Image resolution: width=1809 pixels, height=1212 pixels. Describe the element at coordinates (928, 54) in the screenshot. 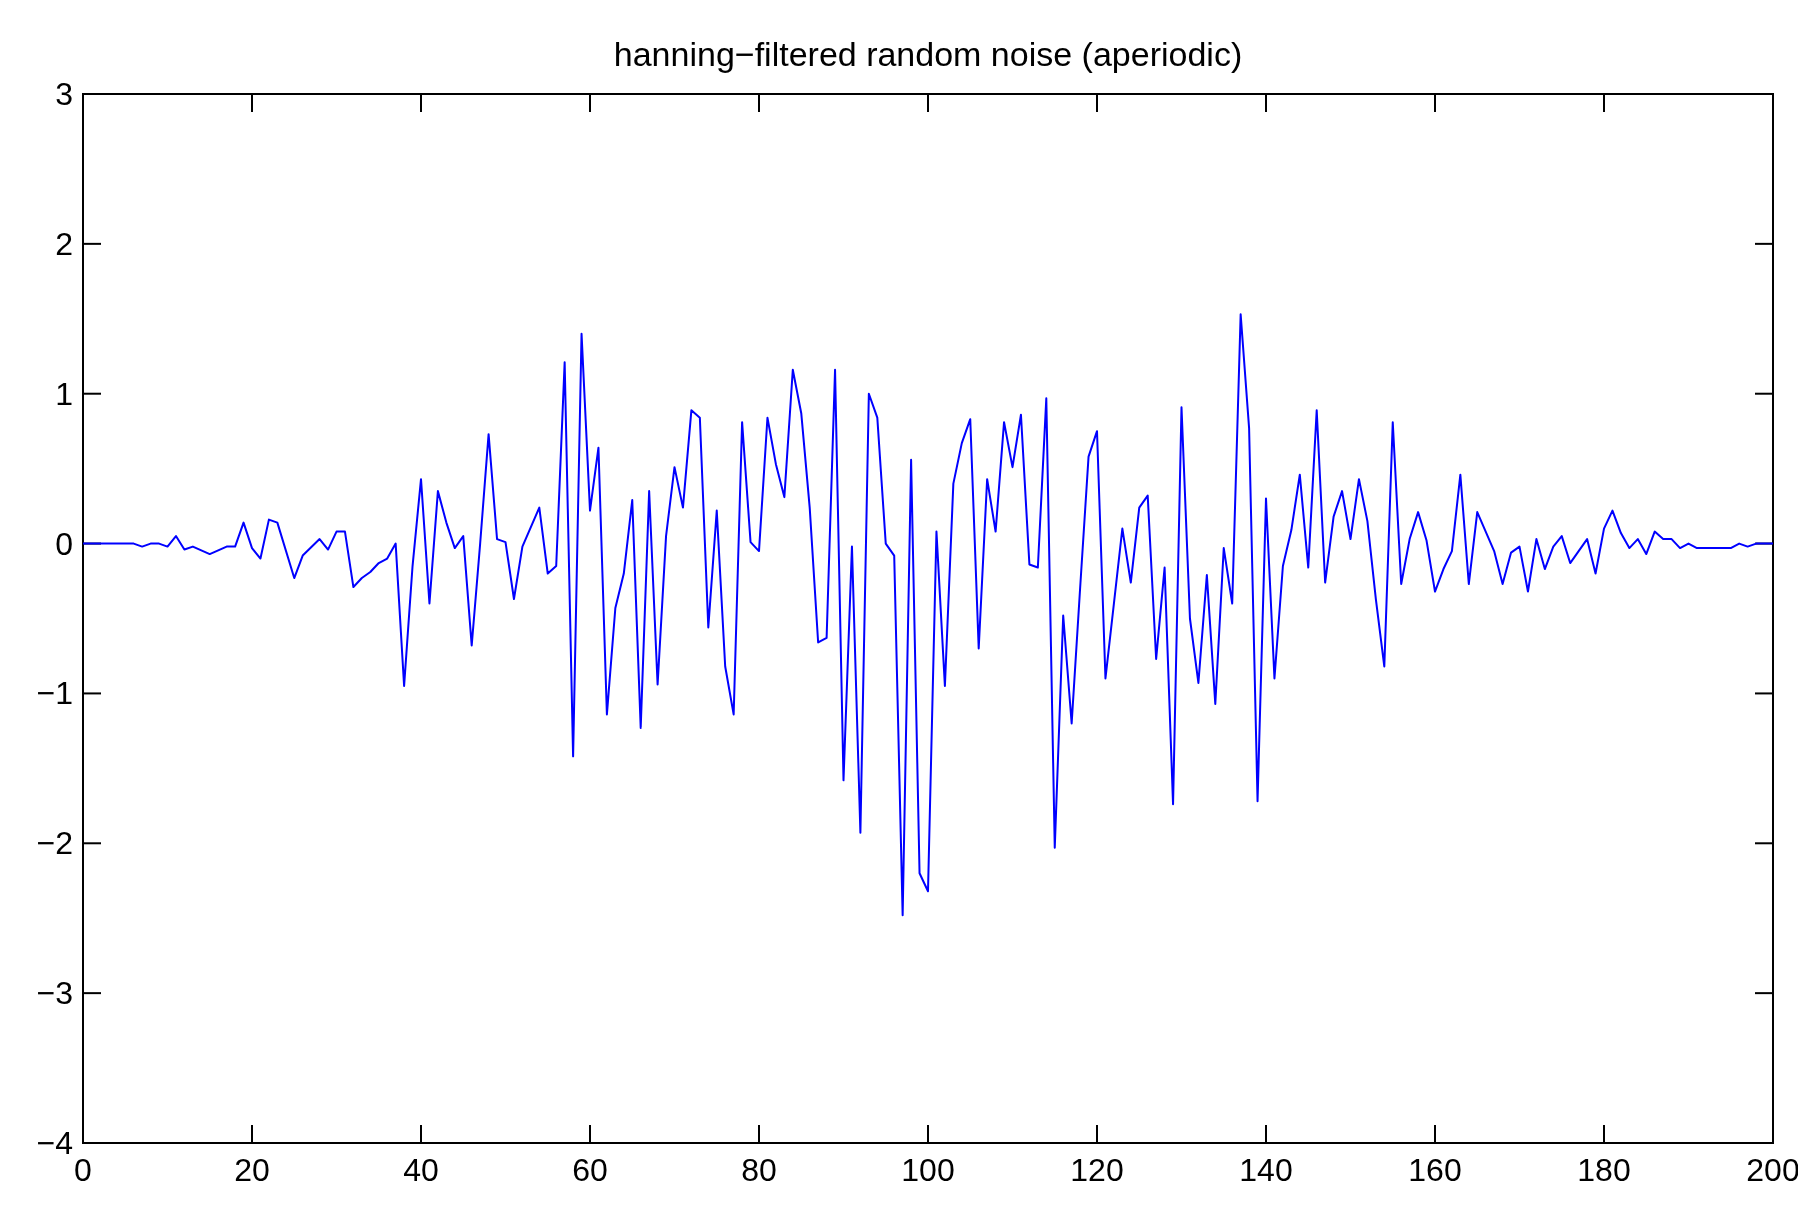

I see `chart-title: hanning−filtered random noise (aperiodic)` at that location.